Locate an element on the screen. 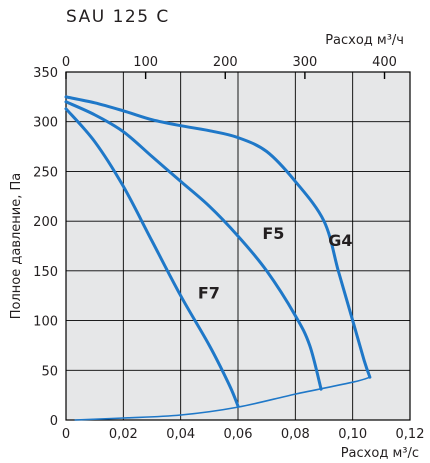 The image size is (430, 463). x-tick-label: 0,12 is located at coordinates (410, 434).